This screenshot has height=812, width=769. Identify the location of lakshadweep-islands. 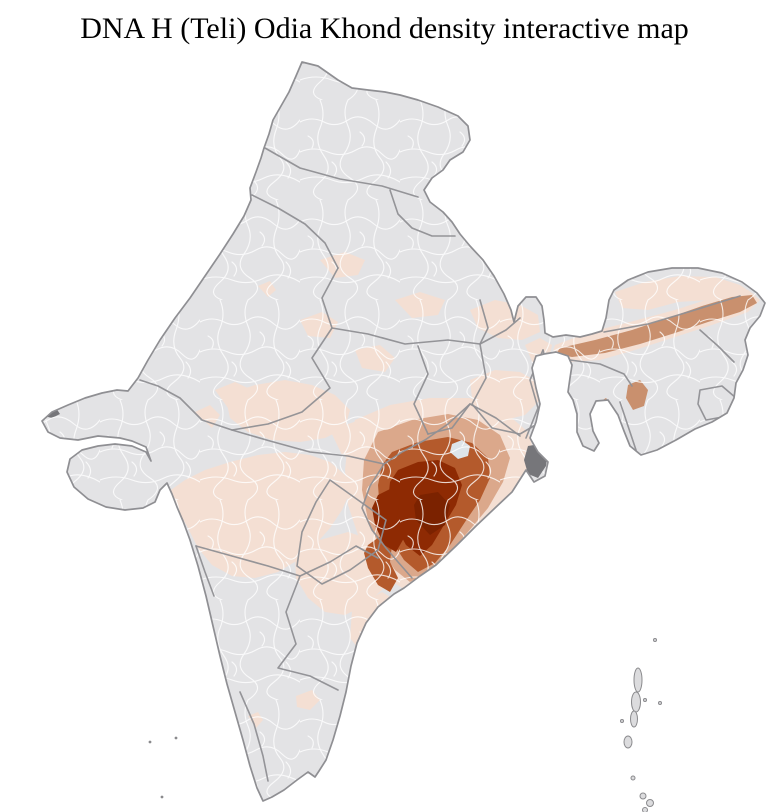
(163, 767).